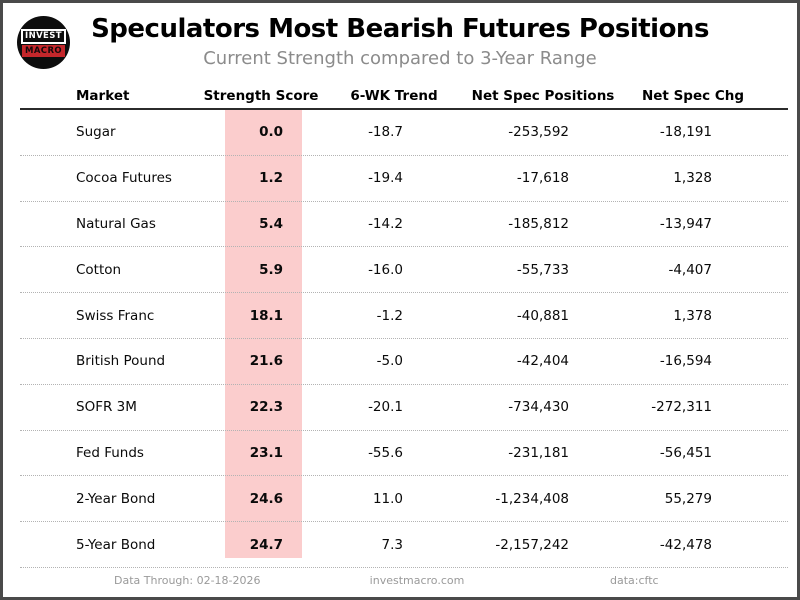 The image size is (800, 600). What do you see at coordinates (542, 178) in the screenshot?
I see `net-spec-positions-cell: -17,618` at bounding box center [542, 178].